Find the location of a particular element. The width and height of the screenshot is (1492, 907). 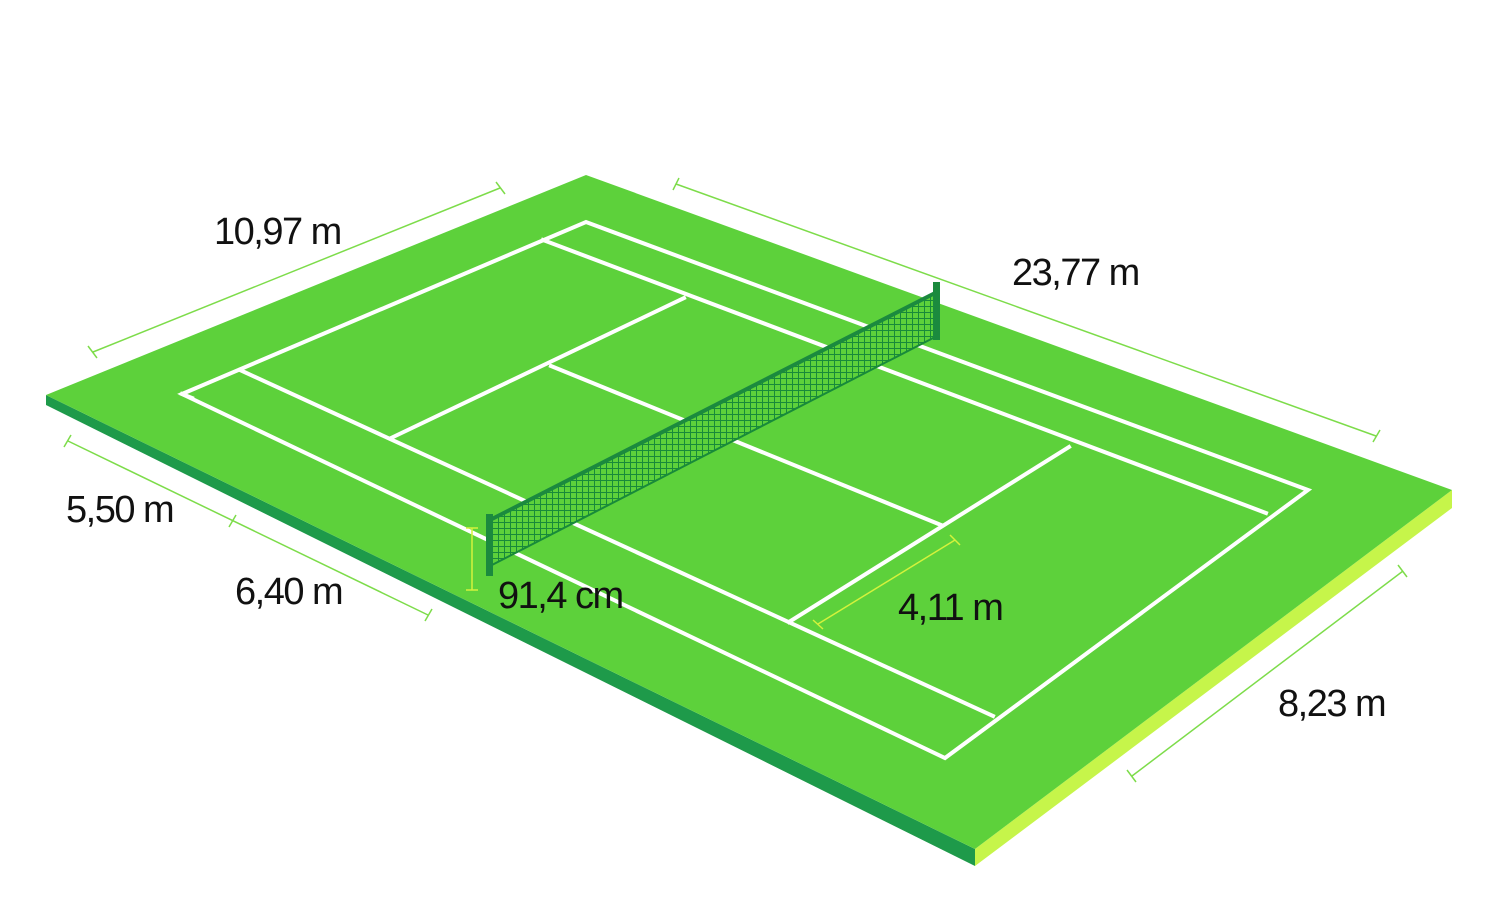

label-net-height: 91,4 cm is located at coordinates (560, 596).